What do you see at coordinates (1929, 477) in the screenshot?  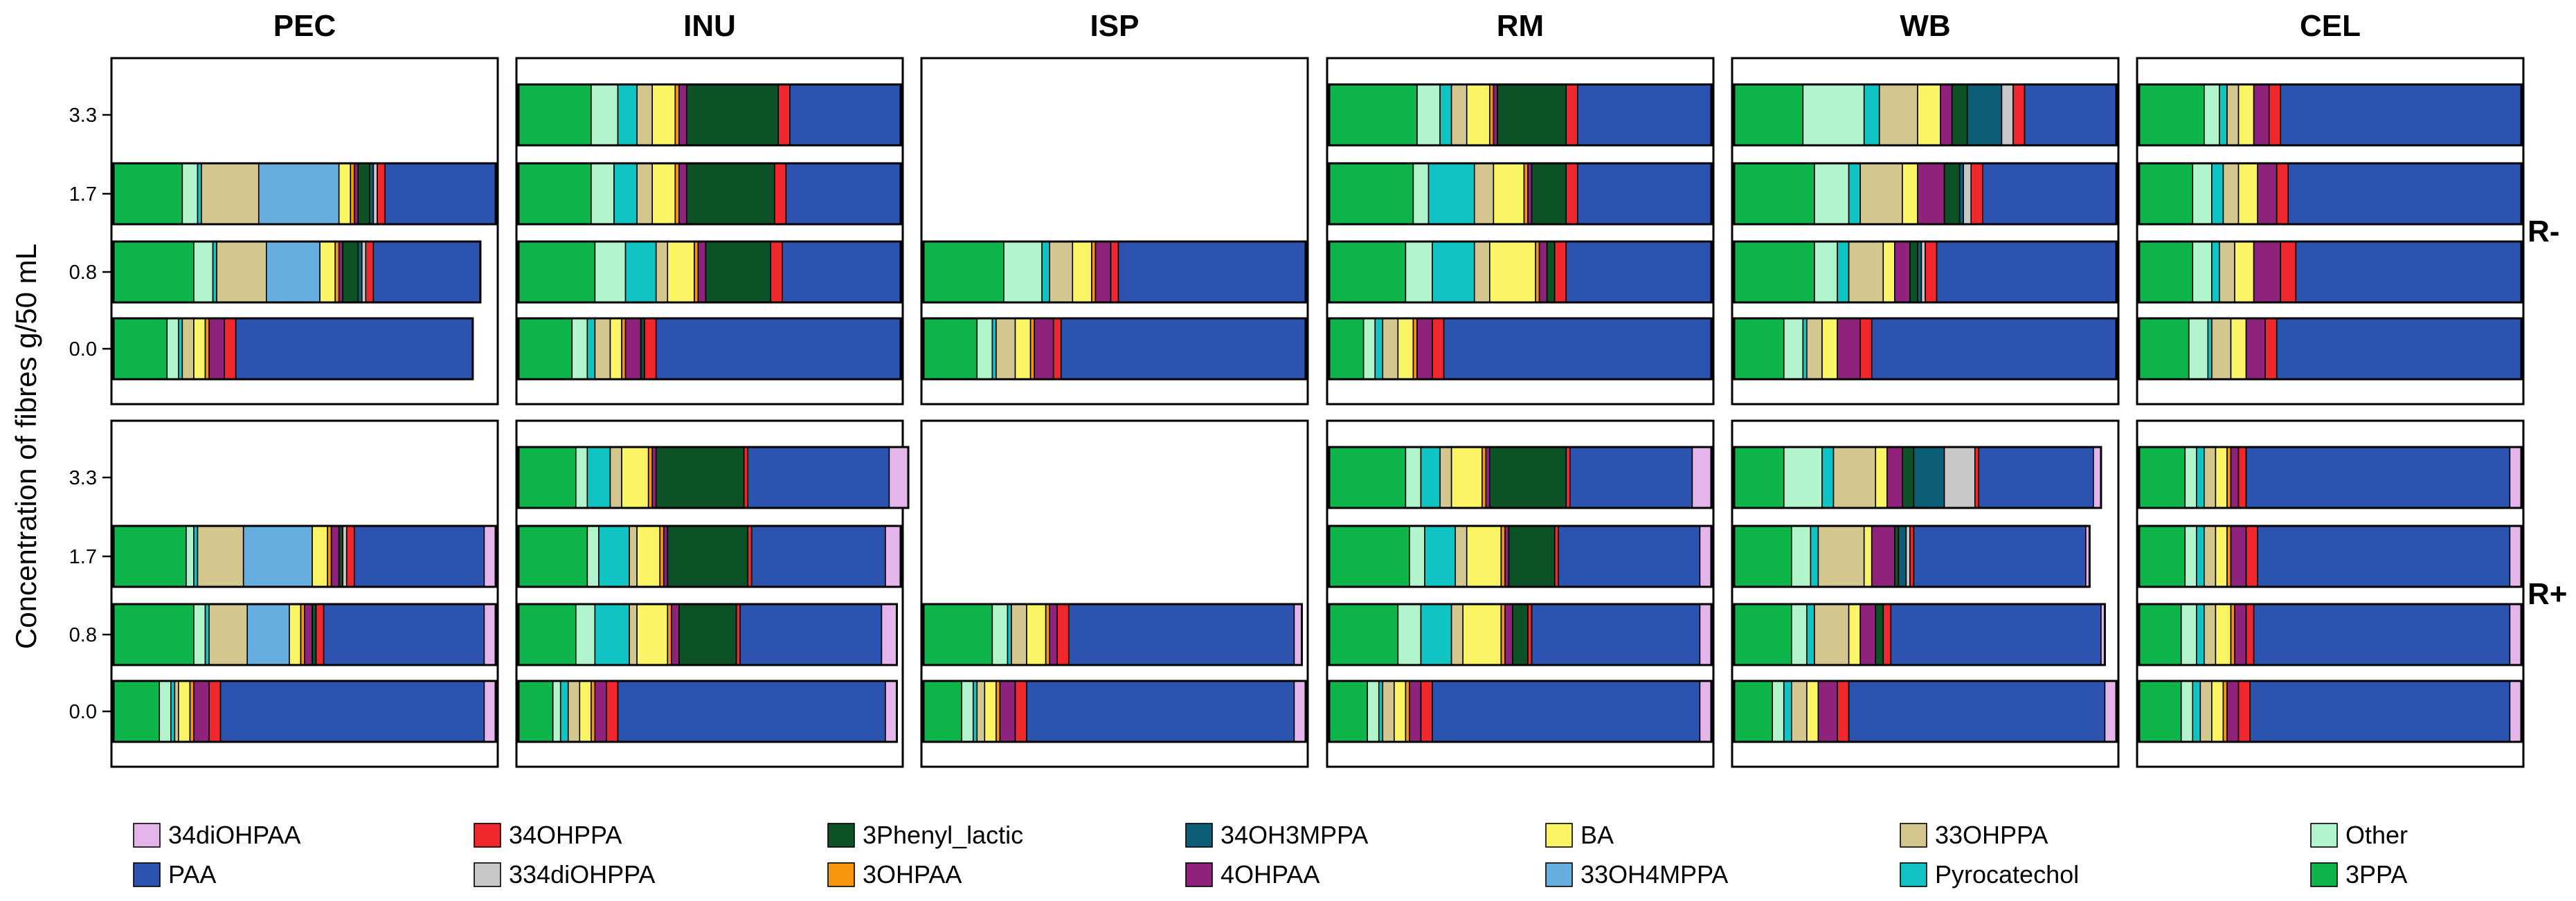 I see `bar-segment-34oh3mppa` at bounding box center [1929, 477].